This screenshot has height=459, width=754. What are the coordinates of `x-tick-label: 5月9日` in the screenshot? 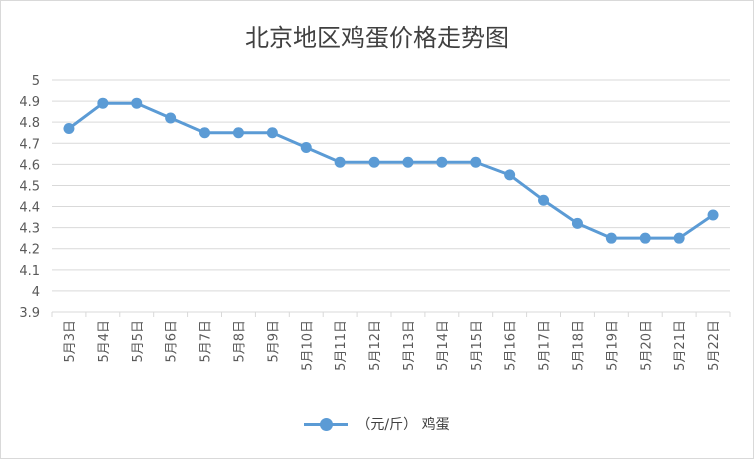 It's located at (273, 341).